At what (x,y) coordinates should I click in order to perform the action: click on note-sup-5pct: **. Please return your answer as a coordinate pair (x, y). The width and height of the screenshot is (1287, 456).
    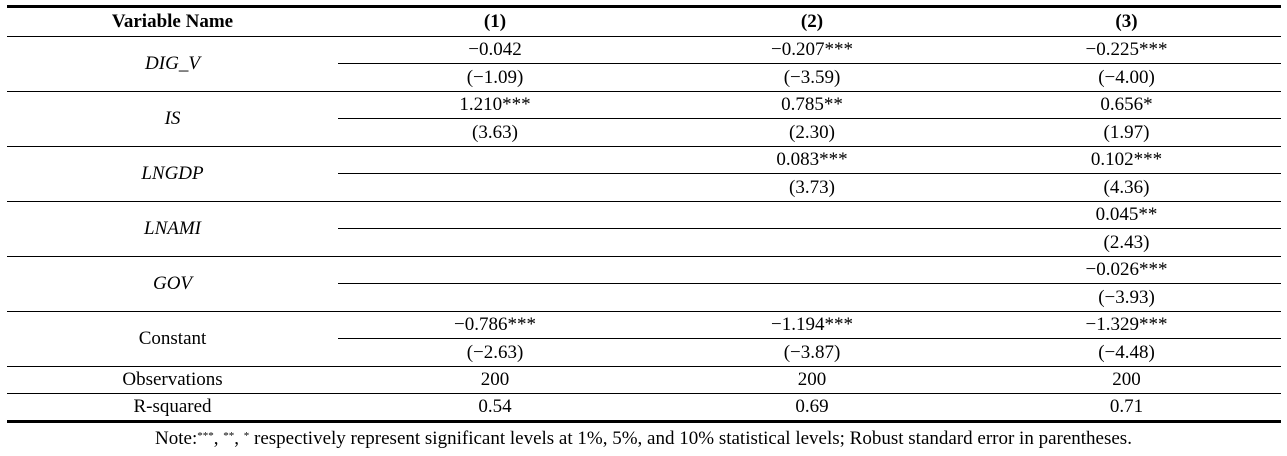
    Looking at the image, I should click on (229, 436).